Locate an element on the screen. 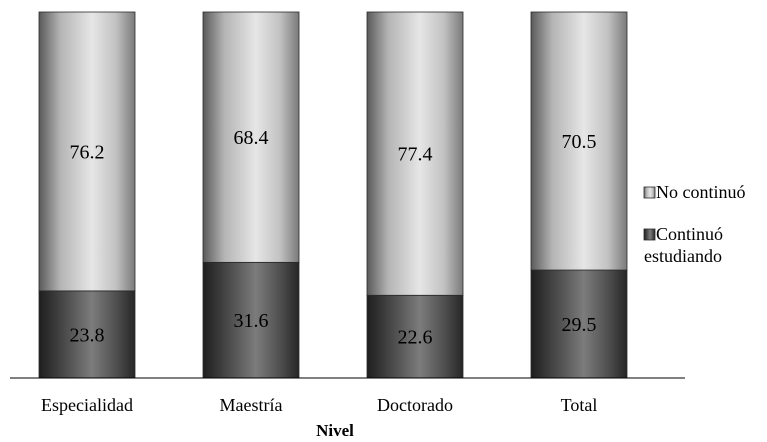 The height and width of the screenshot is (442, 767). data-label-no-continuo-3: 70.5 is located at coordinates (579, 142).